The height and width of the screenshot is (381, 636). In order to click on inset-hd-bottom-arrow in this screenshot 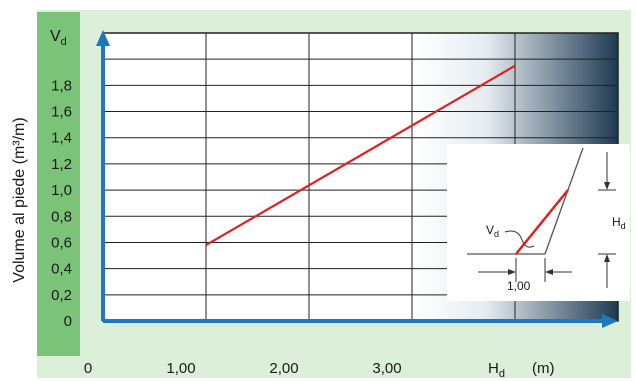, I will do `click(607, 258)`.